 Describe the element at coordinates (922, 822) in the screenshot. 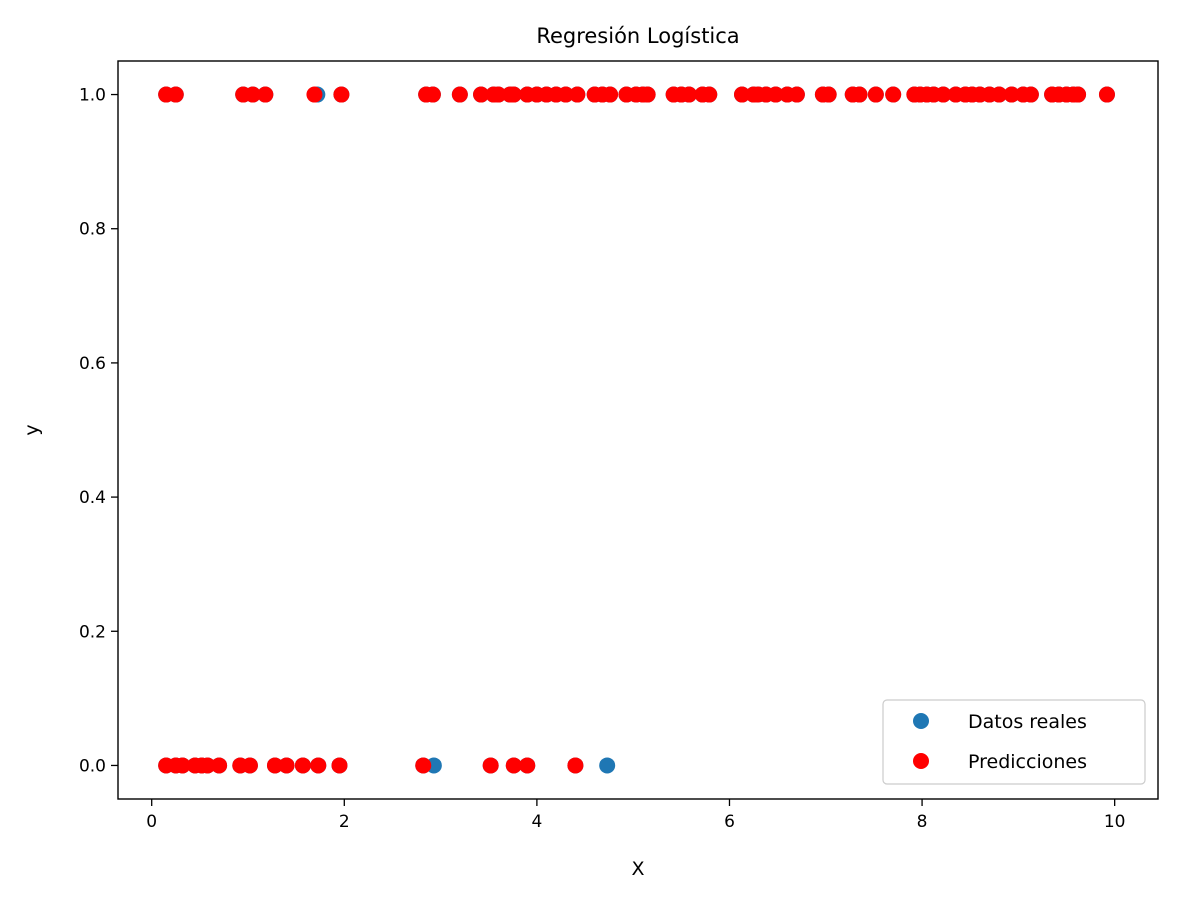

I see `x-tick-label: 8` at that location.